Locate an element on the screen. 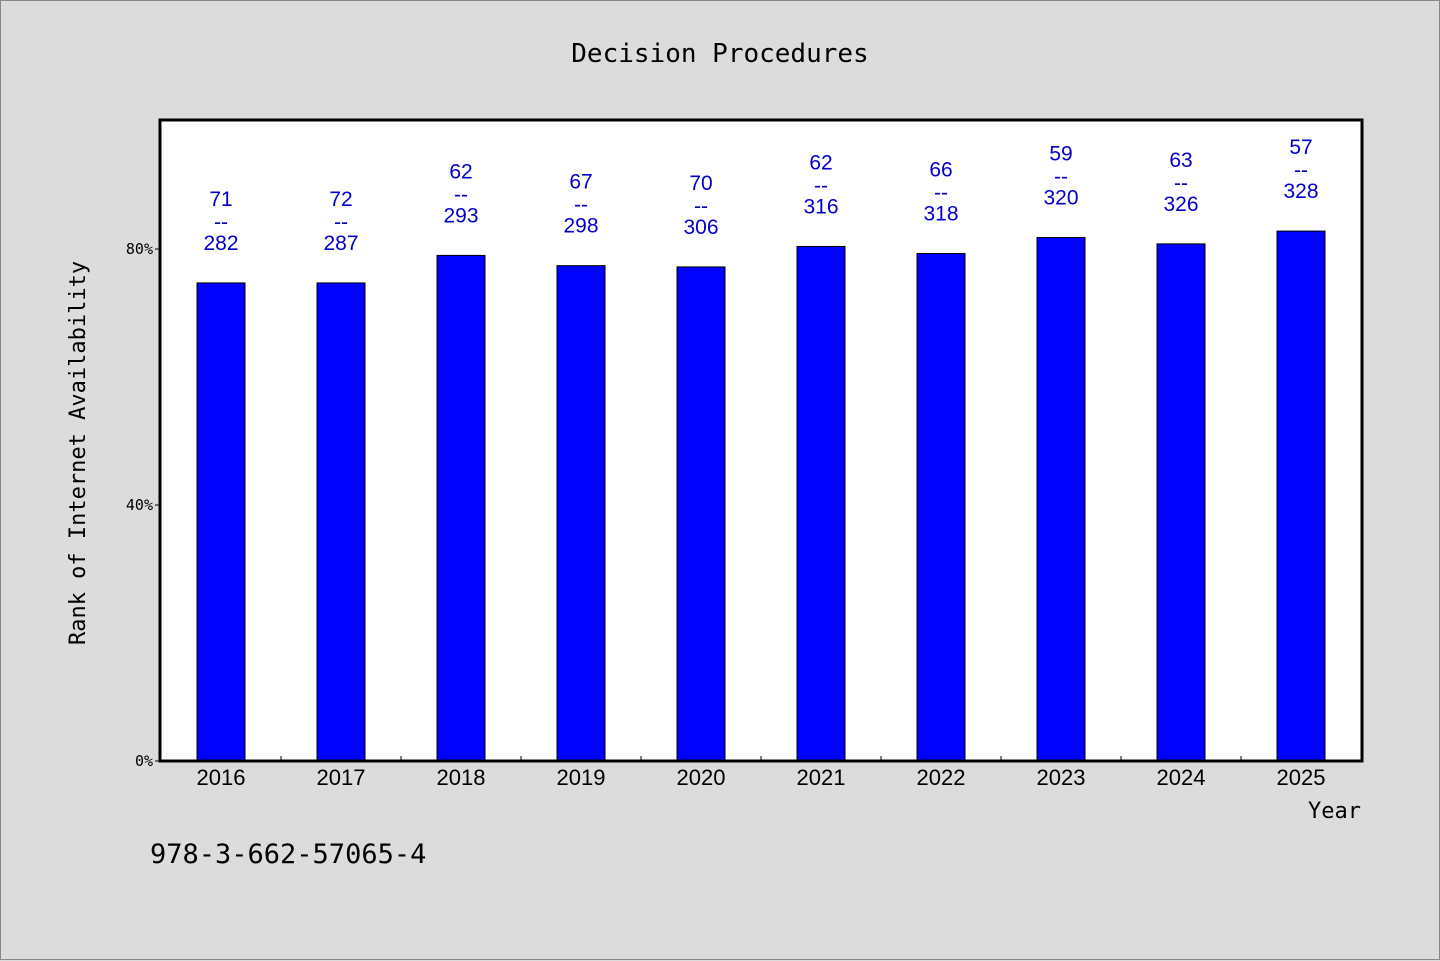  x-tick-label-2020: 2020 is located at coordinates (701, 777).